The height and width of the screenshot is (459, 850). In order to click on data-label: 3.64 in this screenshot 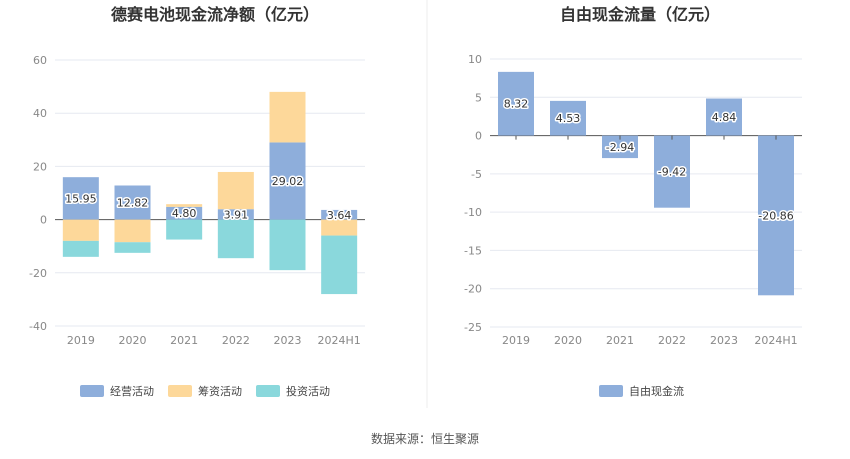, I will do `click(339, 215)`.